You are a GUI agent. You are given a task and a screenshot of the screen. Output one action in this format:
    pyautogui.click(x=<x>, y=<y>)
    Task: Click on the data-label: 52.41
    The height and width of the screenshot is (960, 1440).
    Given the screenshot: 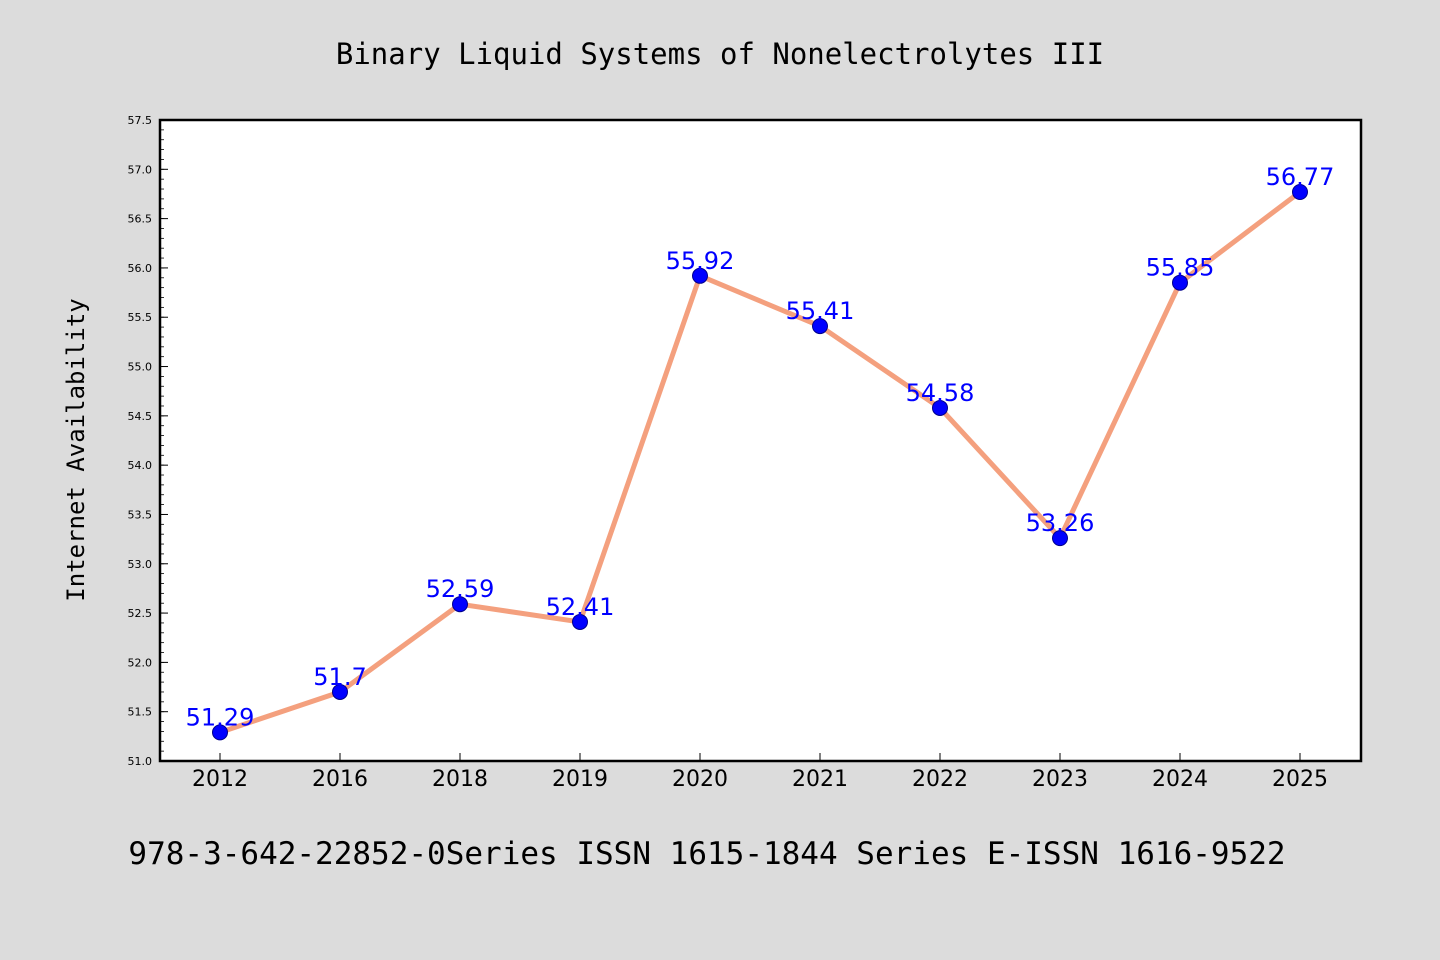 What is the action you would take?
    pyautogui.click(x=580, y=607)
    